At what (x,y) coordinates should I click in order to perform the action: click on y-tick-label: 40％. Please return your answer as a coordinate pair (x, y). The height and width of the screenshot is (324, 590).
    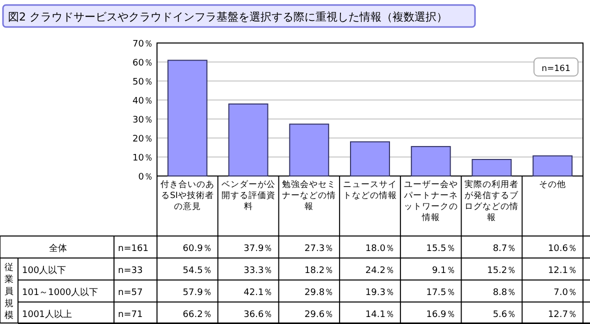
    Looking at the image, I should click on (142, 101).